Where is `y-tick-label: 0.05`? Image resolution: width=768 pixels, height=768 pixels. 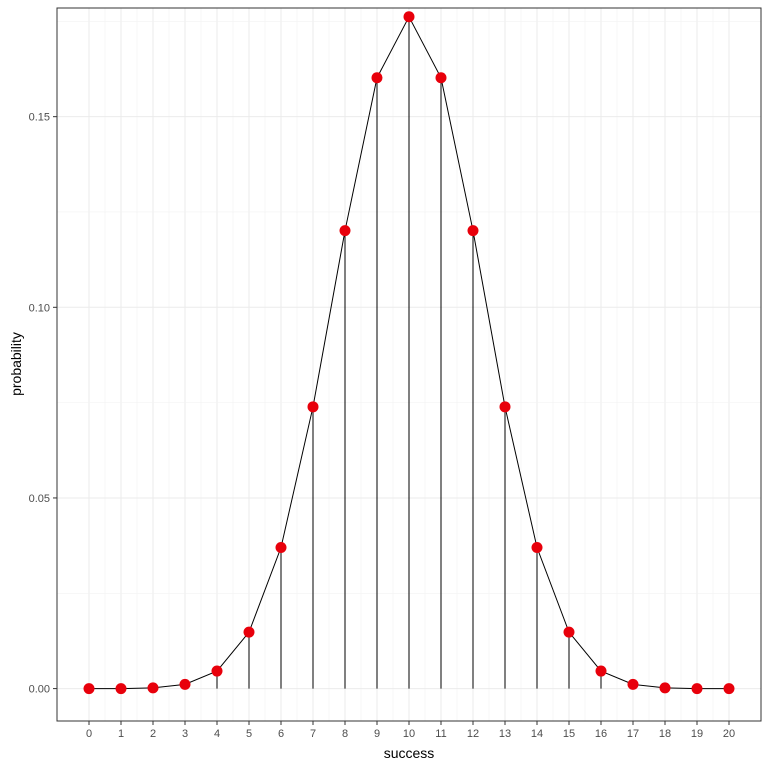
y-tick-label: 0.05 is located at coordinates (39, 499).